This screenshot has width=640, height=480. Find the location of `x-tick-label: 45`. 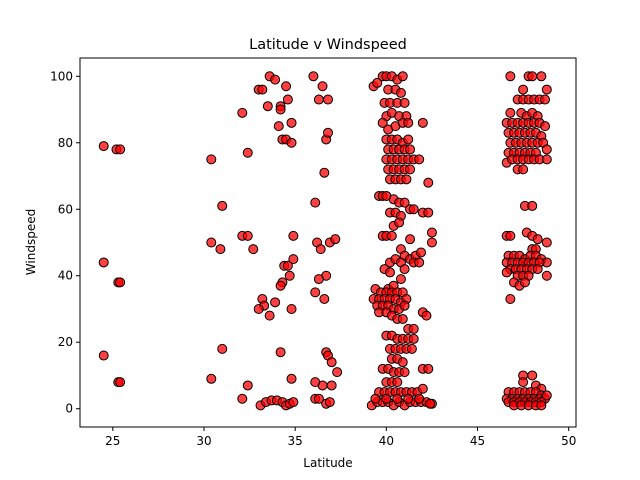

x-tick-label: 45 is located at coordinates (477, 441).